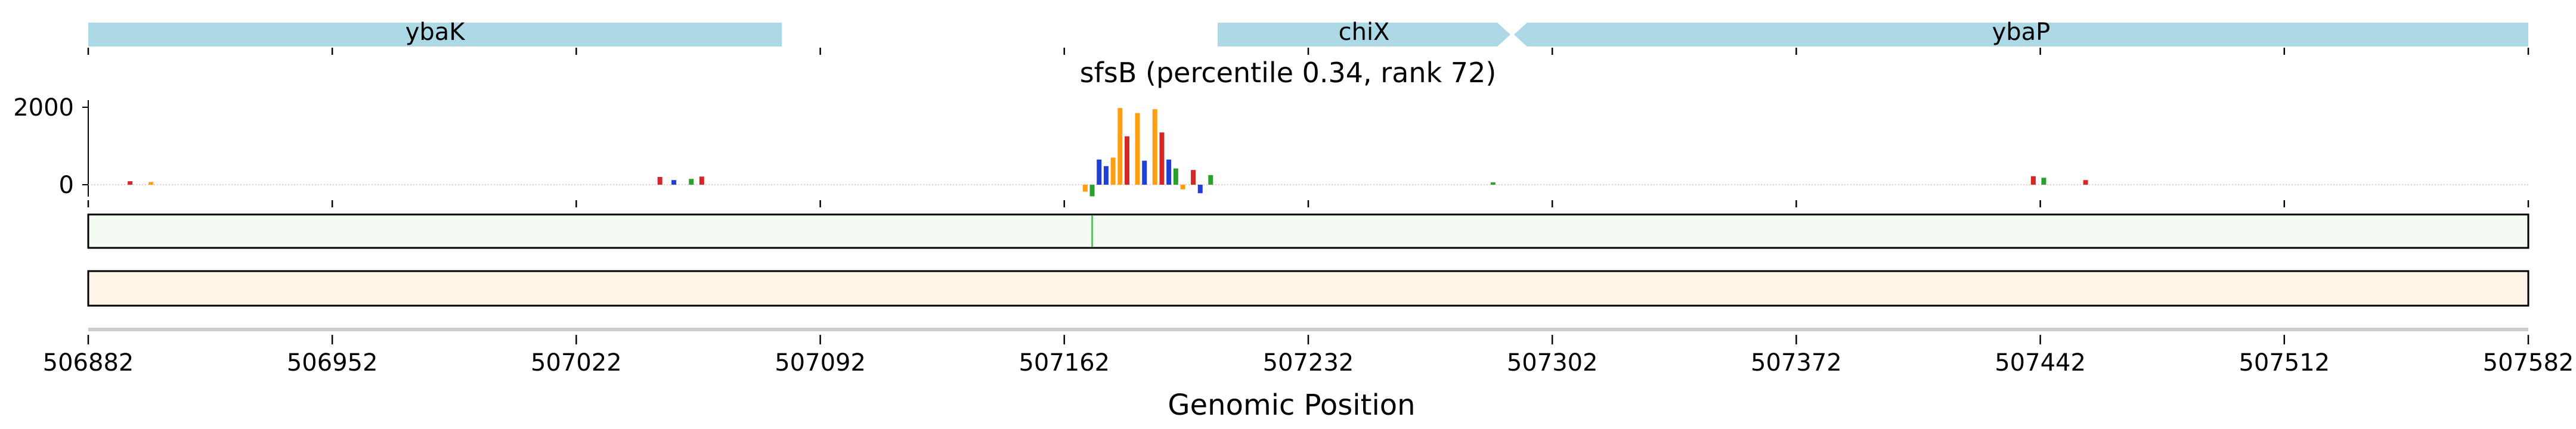 The width and height of the screenshot is (2576, 429). I want to click on gene-label-chiX: chiX, so click(1365, 32).